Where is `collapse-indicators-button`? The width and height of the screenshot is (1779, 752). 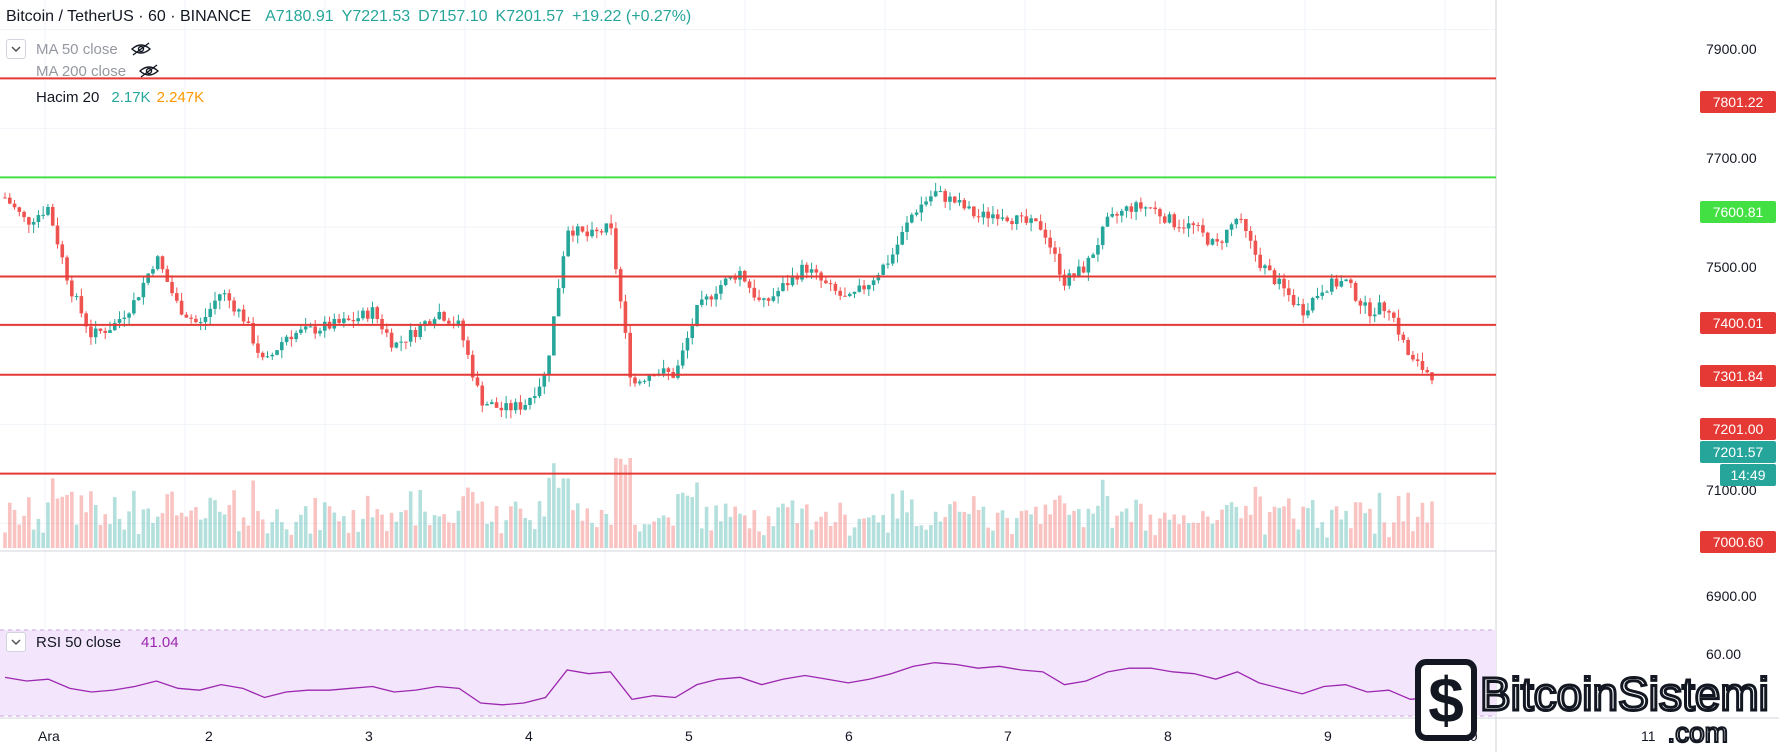
collapse-indicators-button is located at coordinates (16, 49).